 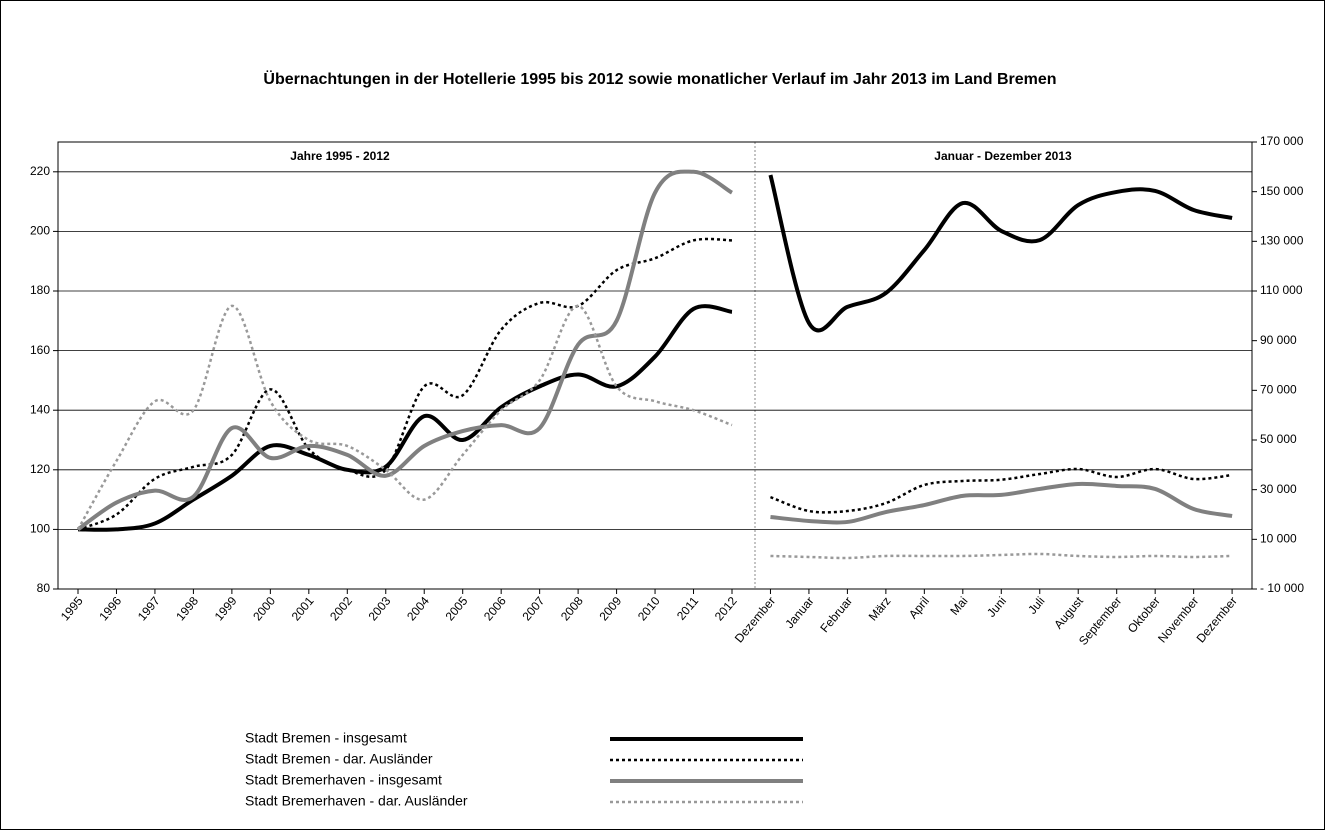 I want to click on y2-tick-label: 110 000, so click(x=1281, y=290).